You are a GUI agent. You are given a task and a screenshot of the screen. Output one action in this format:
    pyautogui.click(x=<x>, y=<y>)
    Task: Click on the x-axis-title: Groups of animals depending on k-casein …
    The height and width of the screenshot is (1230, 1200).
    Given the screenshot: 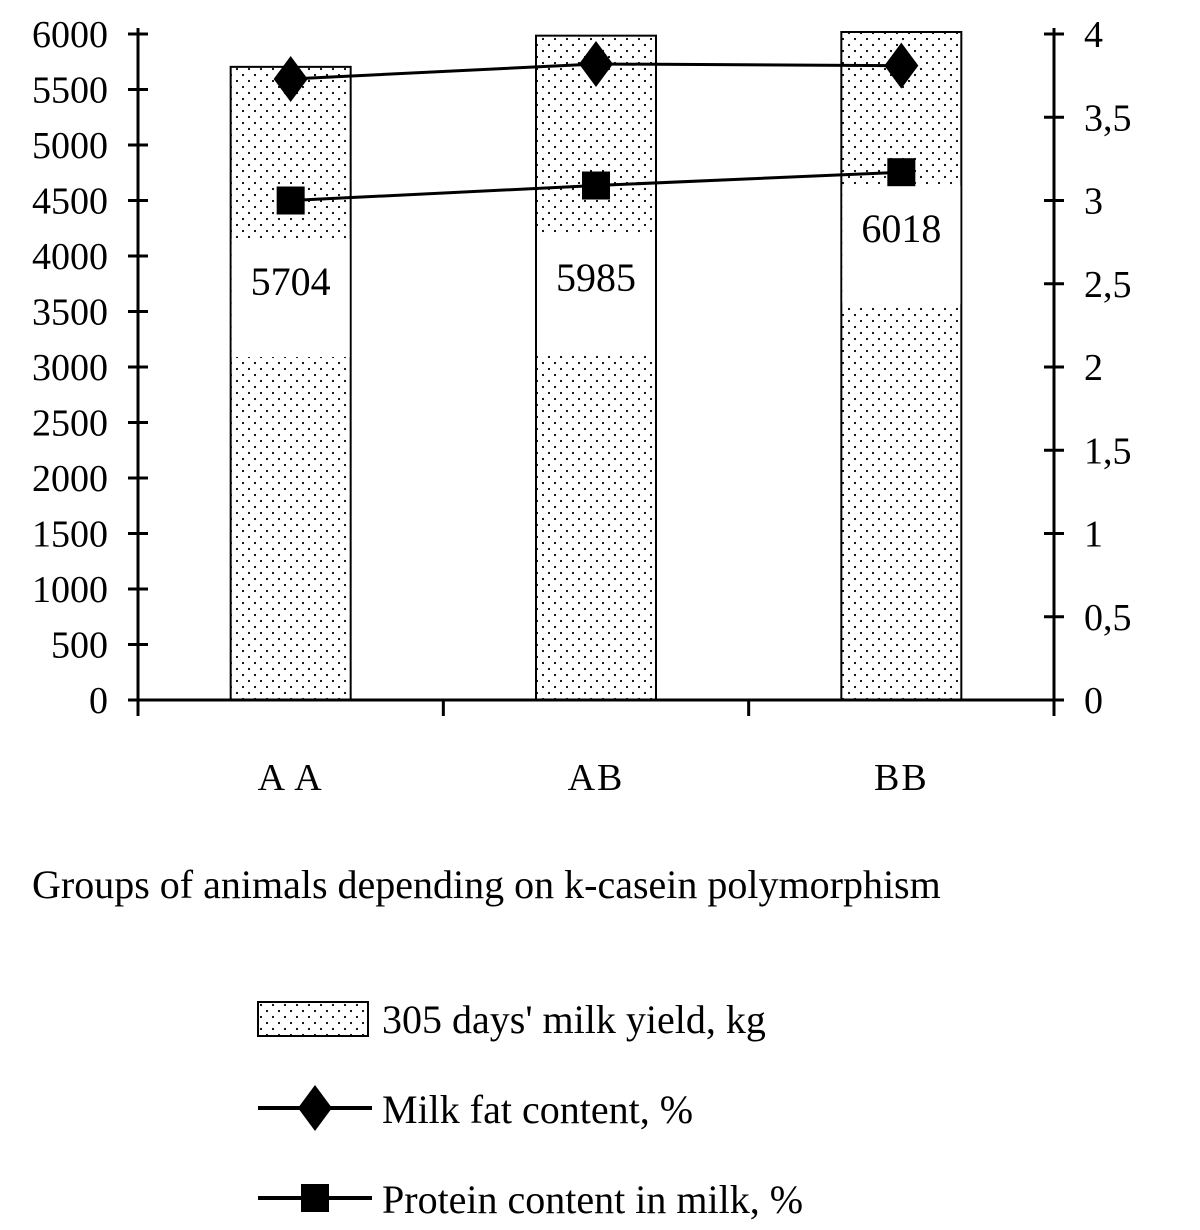 What is the action you would take?
    pyautogui.click(x=486, y=884)
    